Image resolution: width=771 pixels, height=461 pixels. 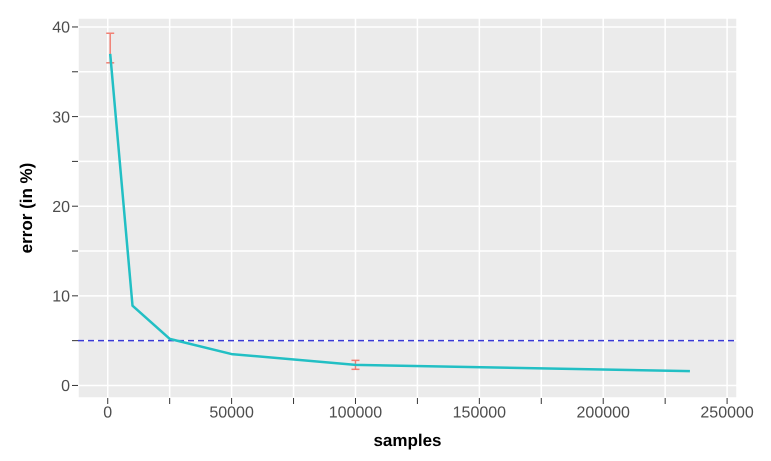 What do you see at coordinates (61, 207) in the screenshot?
I see `y-tick-label: 20` at bounding box center [61, 207].